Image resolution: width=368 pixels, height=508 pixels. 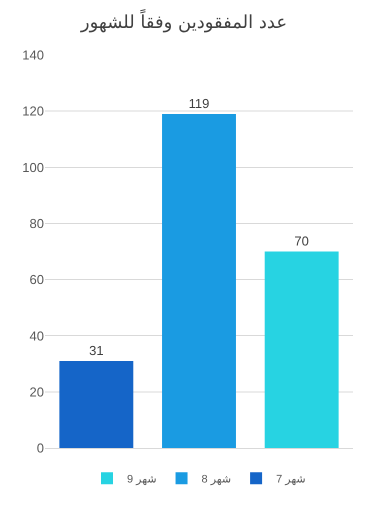 What do you see at coordinates (96, 350) in the screenshot?
I see `data-label: 31` at bounding box center [96, 350].